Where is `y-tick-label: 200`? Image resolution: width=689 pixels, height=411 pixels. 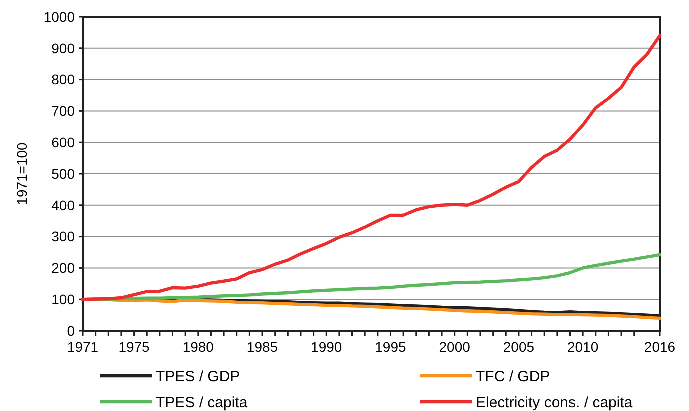
y-tick-label: 200 is located at coordinates (64, 268).